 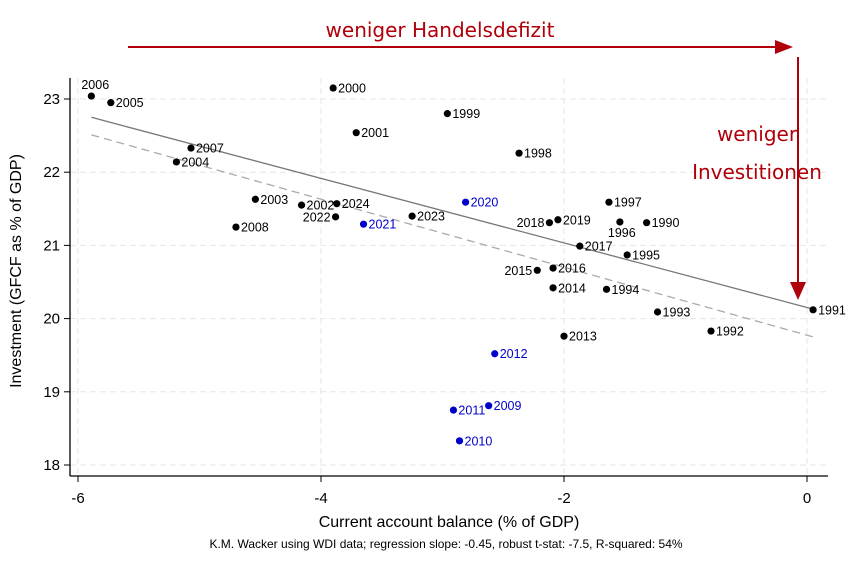 I want to click on point-label-1993: 1993, so click(x=677, y=313).